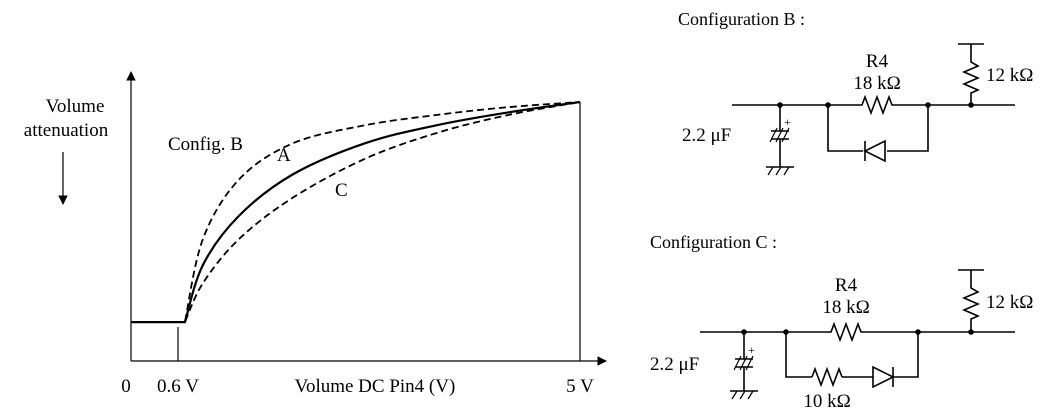 The image size is (1055, 414). I want to click on config-c-r4-resistor, so click(852, 332).